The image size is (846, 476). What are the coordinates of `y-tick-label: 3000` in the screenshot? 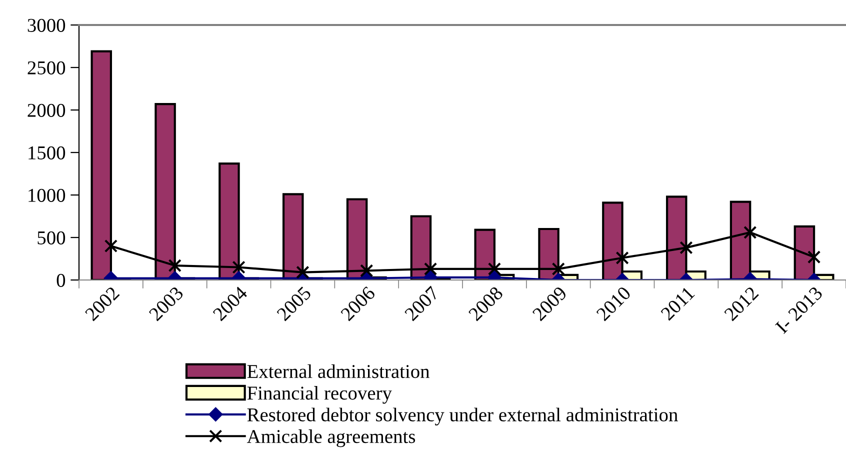 It's located at (47, 25).